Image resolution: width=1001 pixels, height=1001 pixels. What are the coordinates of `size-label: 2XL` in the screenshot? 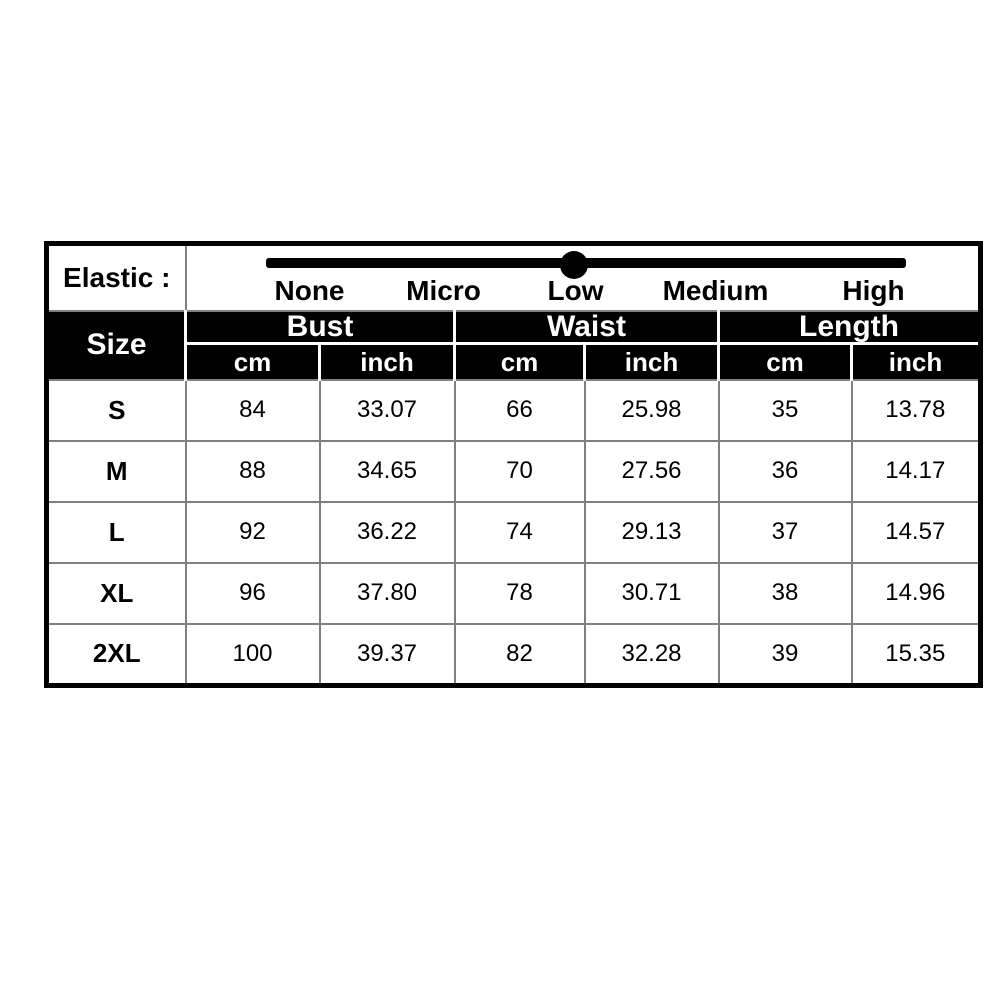 It's located at (116, 654).